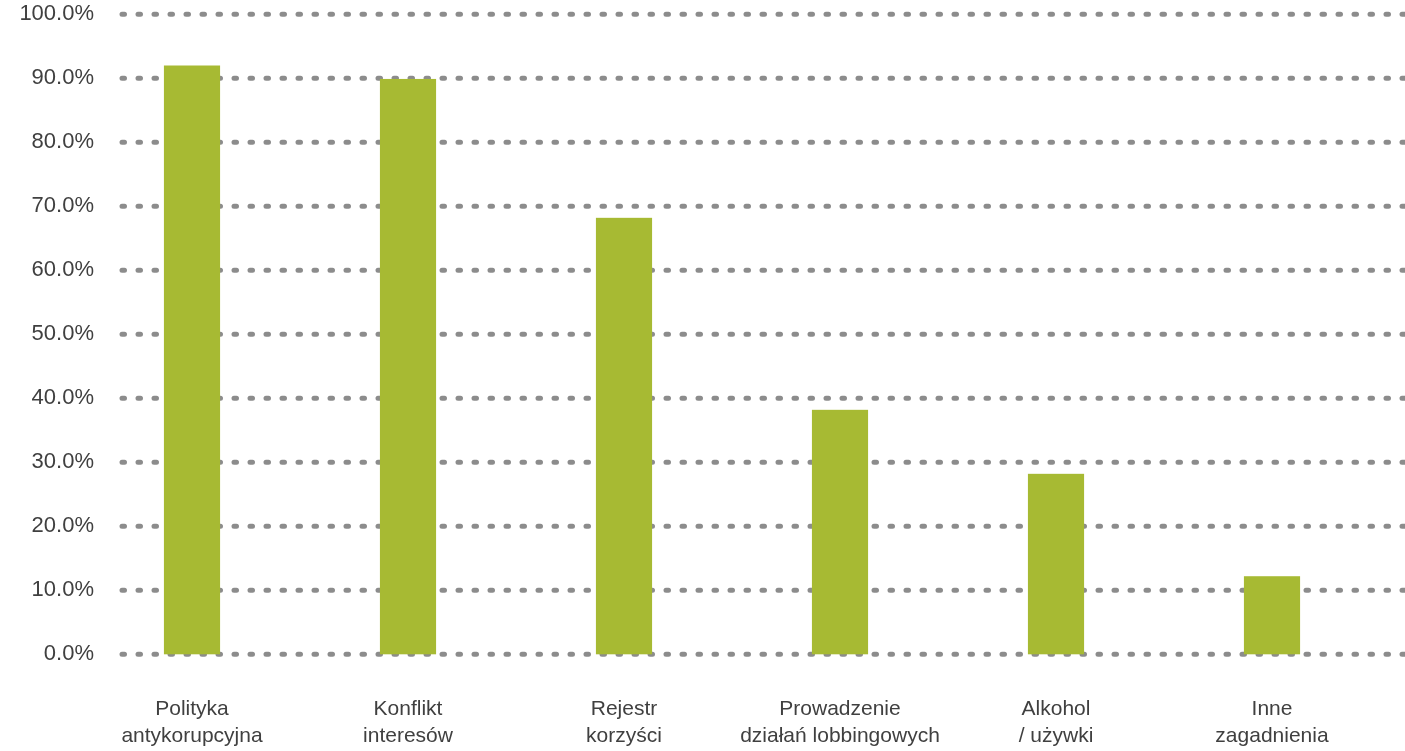  I want to click on x-tick-label: Rejestr korzyści, so click(624, 721).